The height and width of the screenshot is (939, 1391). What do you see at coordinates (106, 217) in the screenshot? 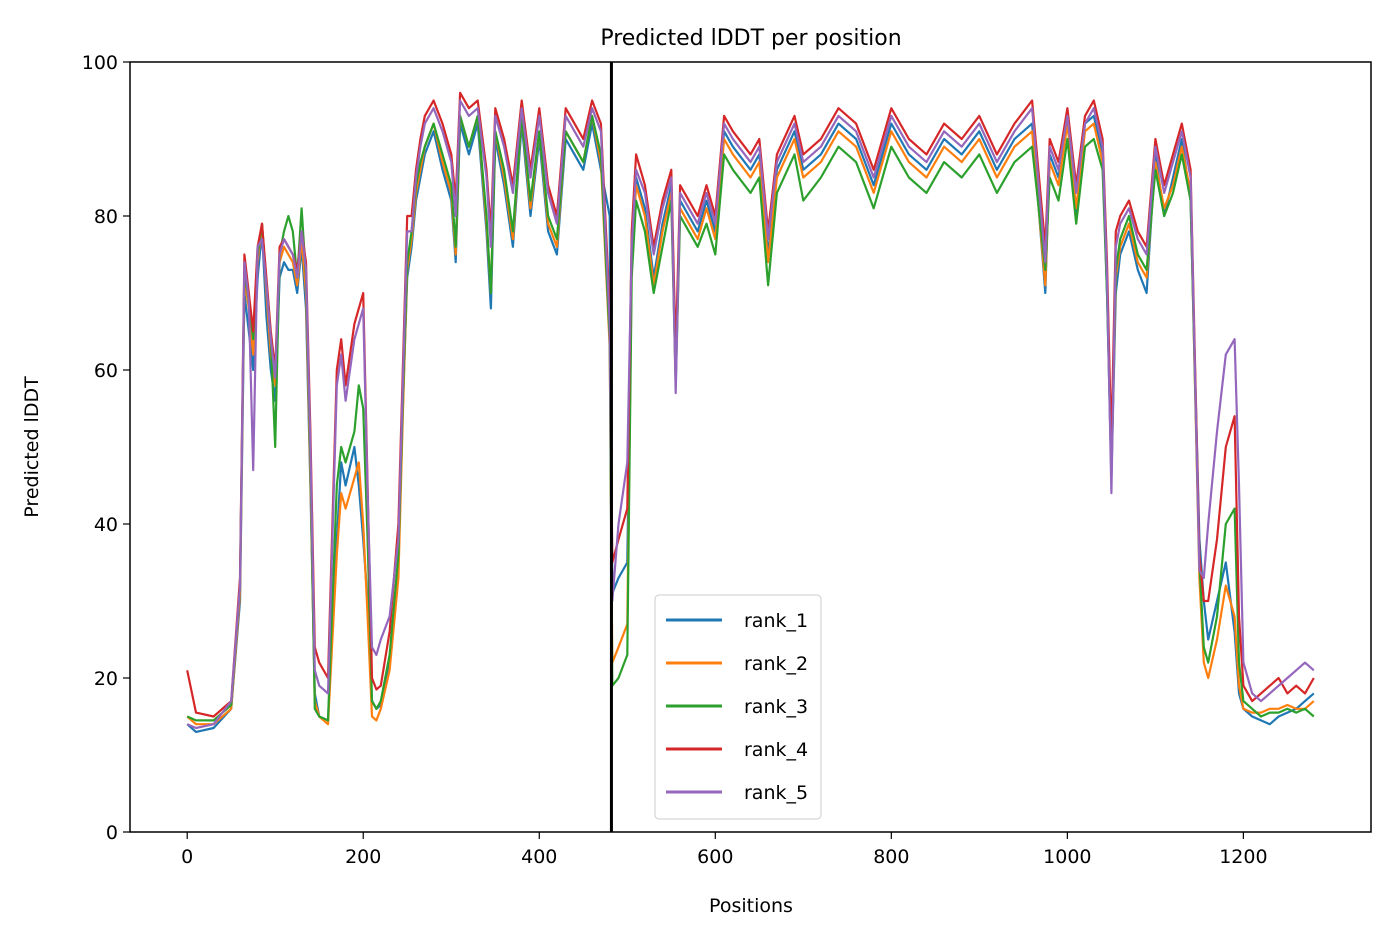
I see `y-tick-label: 80` at bounding box center [106, 217].